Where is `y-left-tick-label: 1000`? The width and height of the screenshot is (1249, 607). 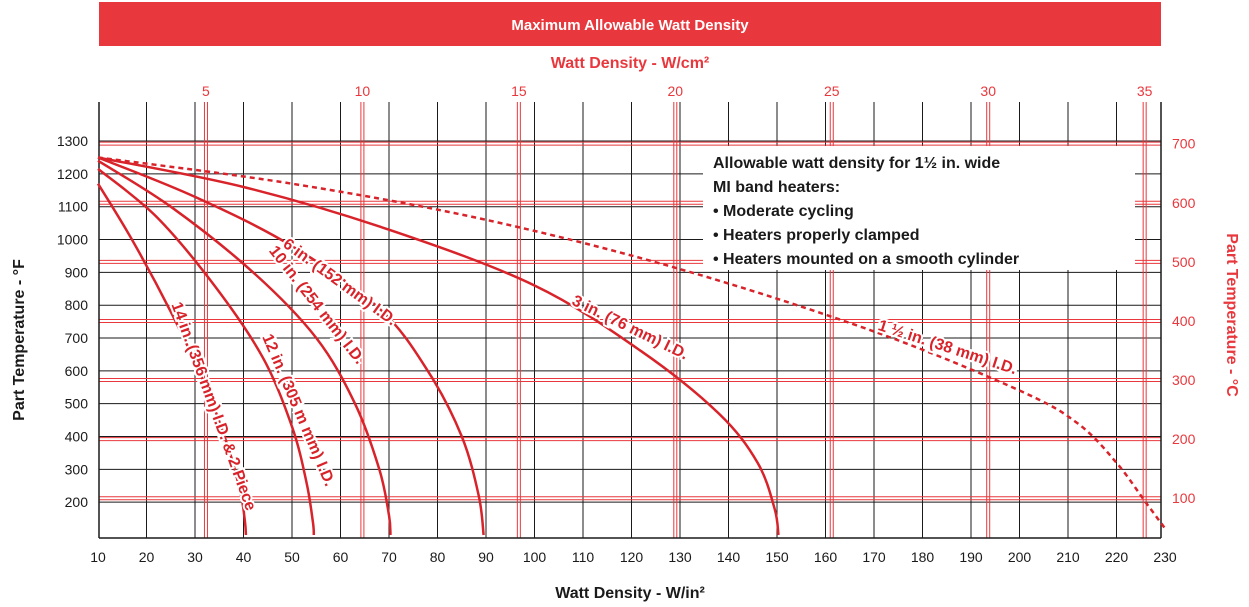 y-left-tick-label: 1000 is located at coordinates (72, 240).